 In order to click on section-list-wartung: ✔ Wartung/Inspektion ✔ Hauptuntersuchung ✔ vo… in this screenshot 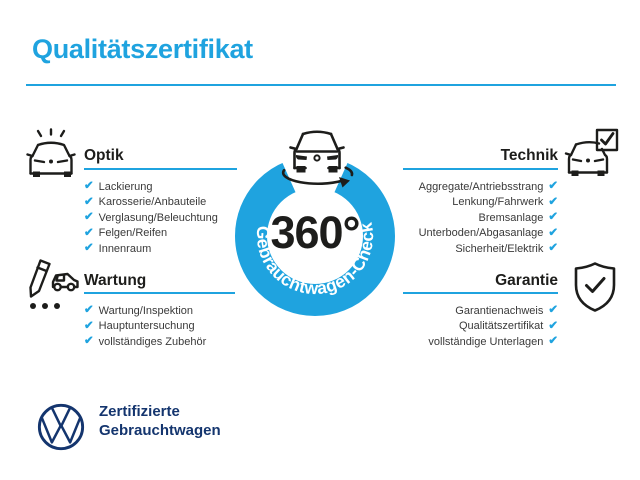, I will do `click(145, 326)`.